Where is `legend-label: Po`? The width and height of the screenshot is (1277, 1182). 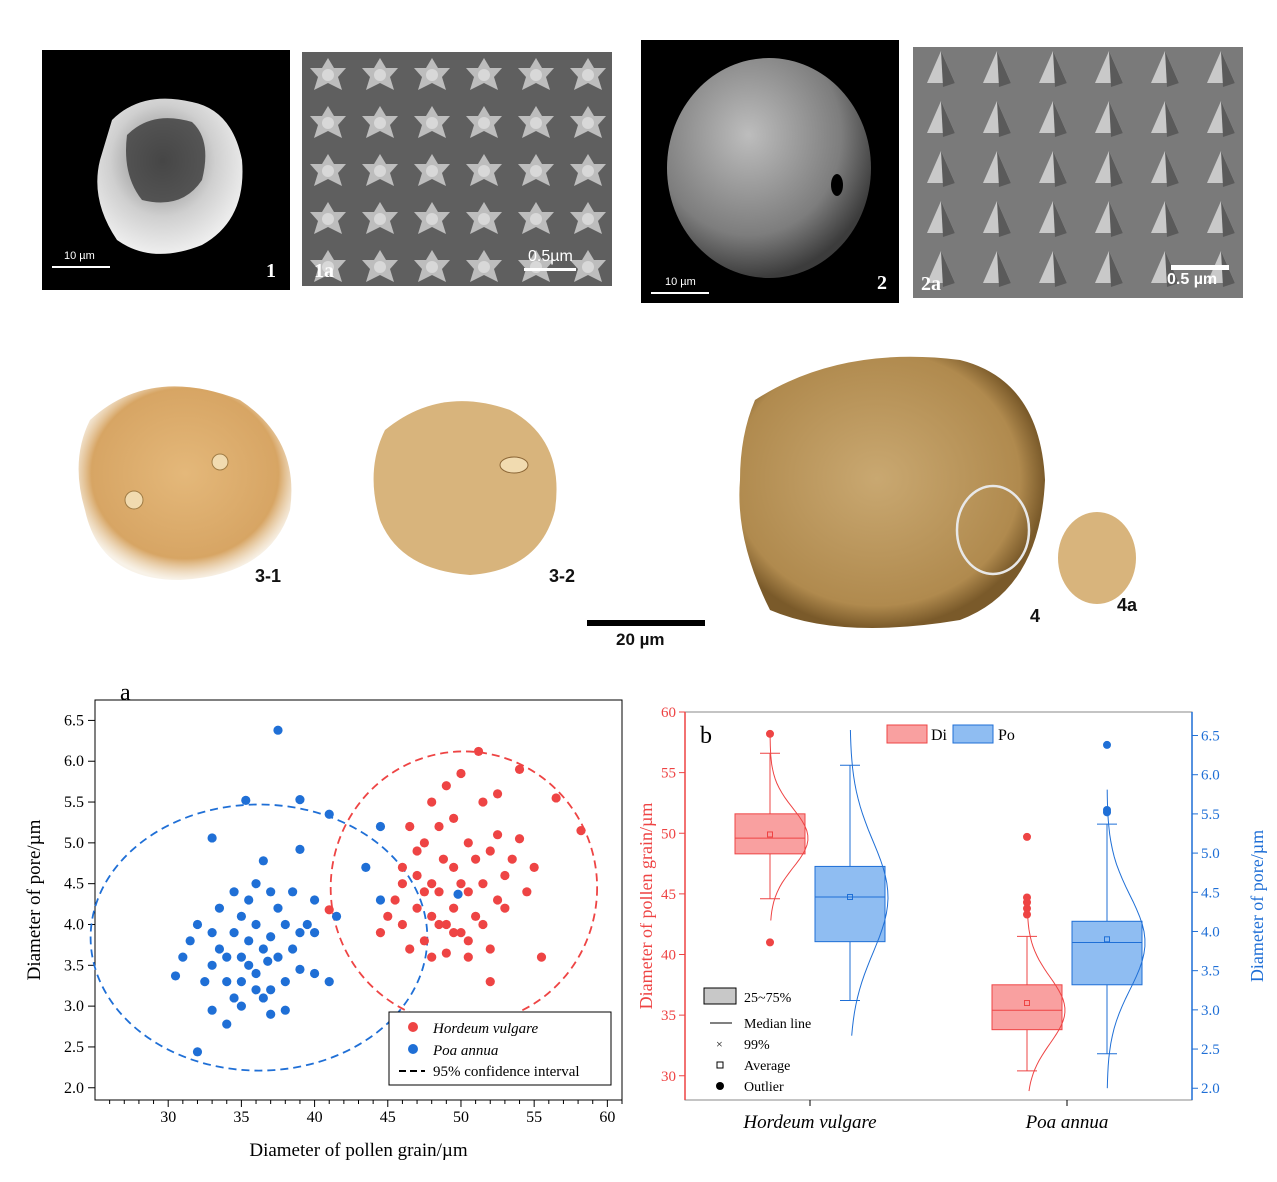
legend-label: Po is located at coordinates (1006, 735).